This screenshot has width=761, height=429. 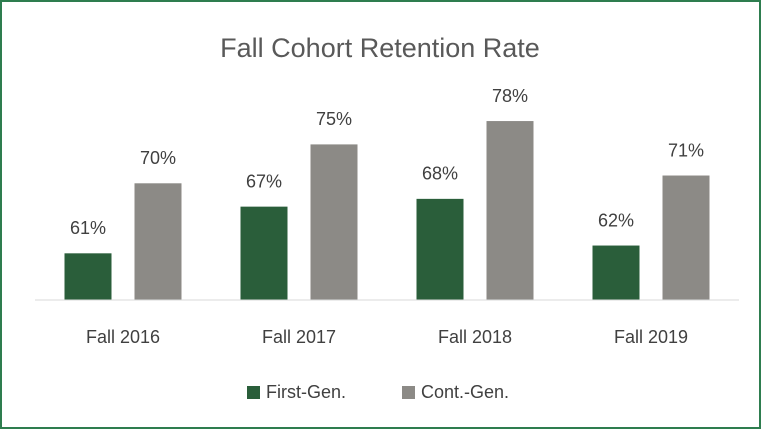 I want to click on legend-label: Cont.-Gen., so click(x=465, y=392).